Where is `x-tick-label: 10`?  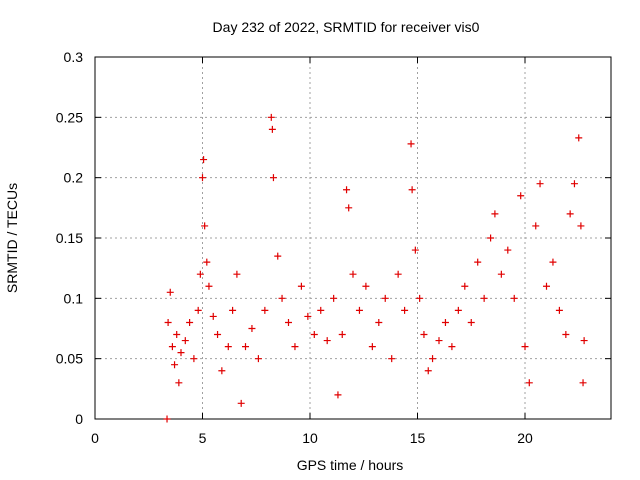 x-tick-label: 10 is located at coordinates (310, 438).